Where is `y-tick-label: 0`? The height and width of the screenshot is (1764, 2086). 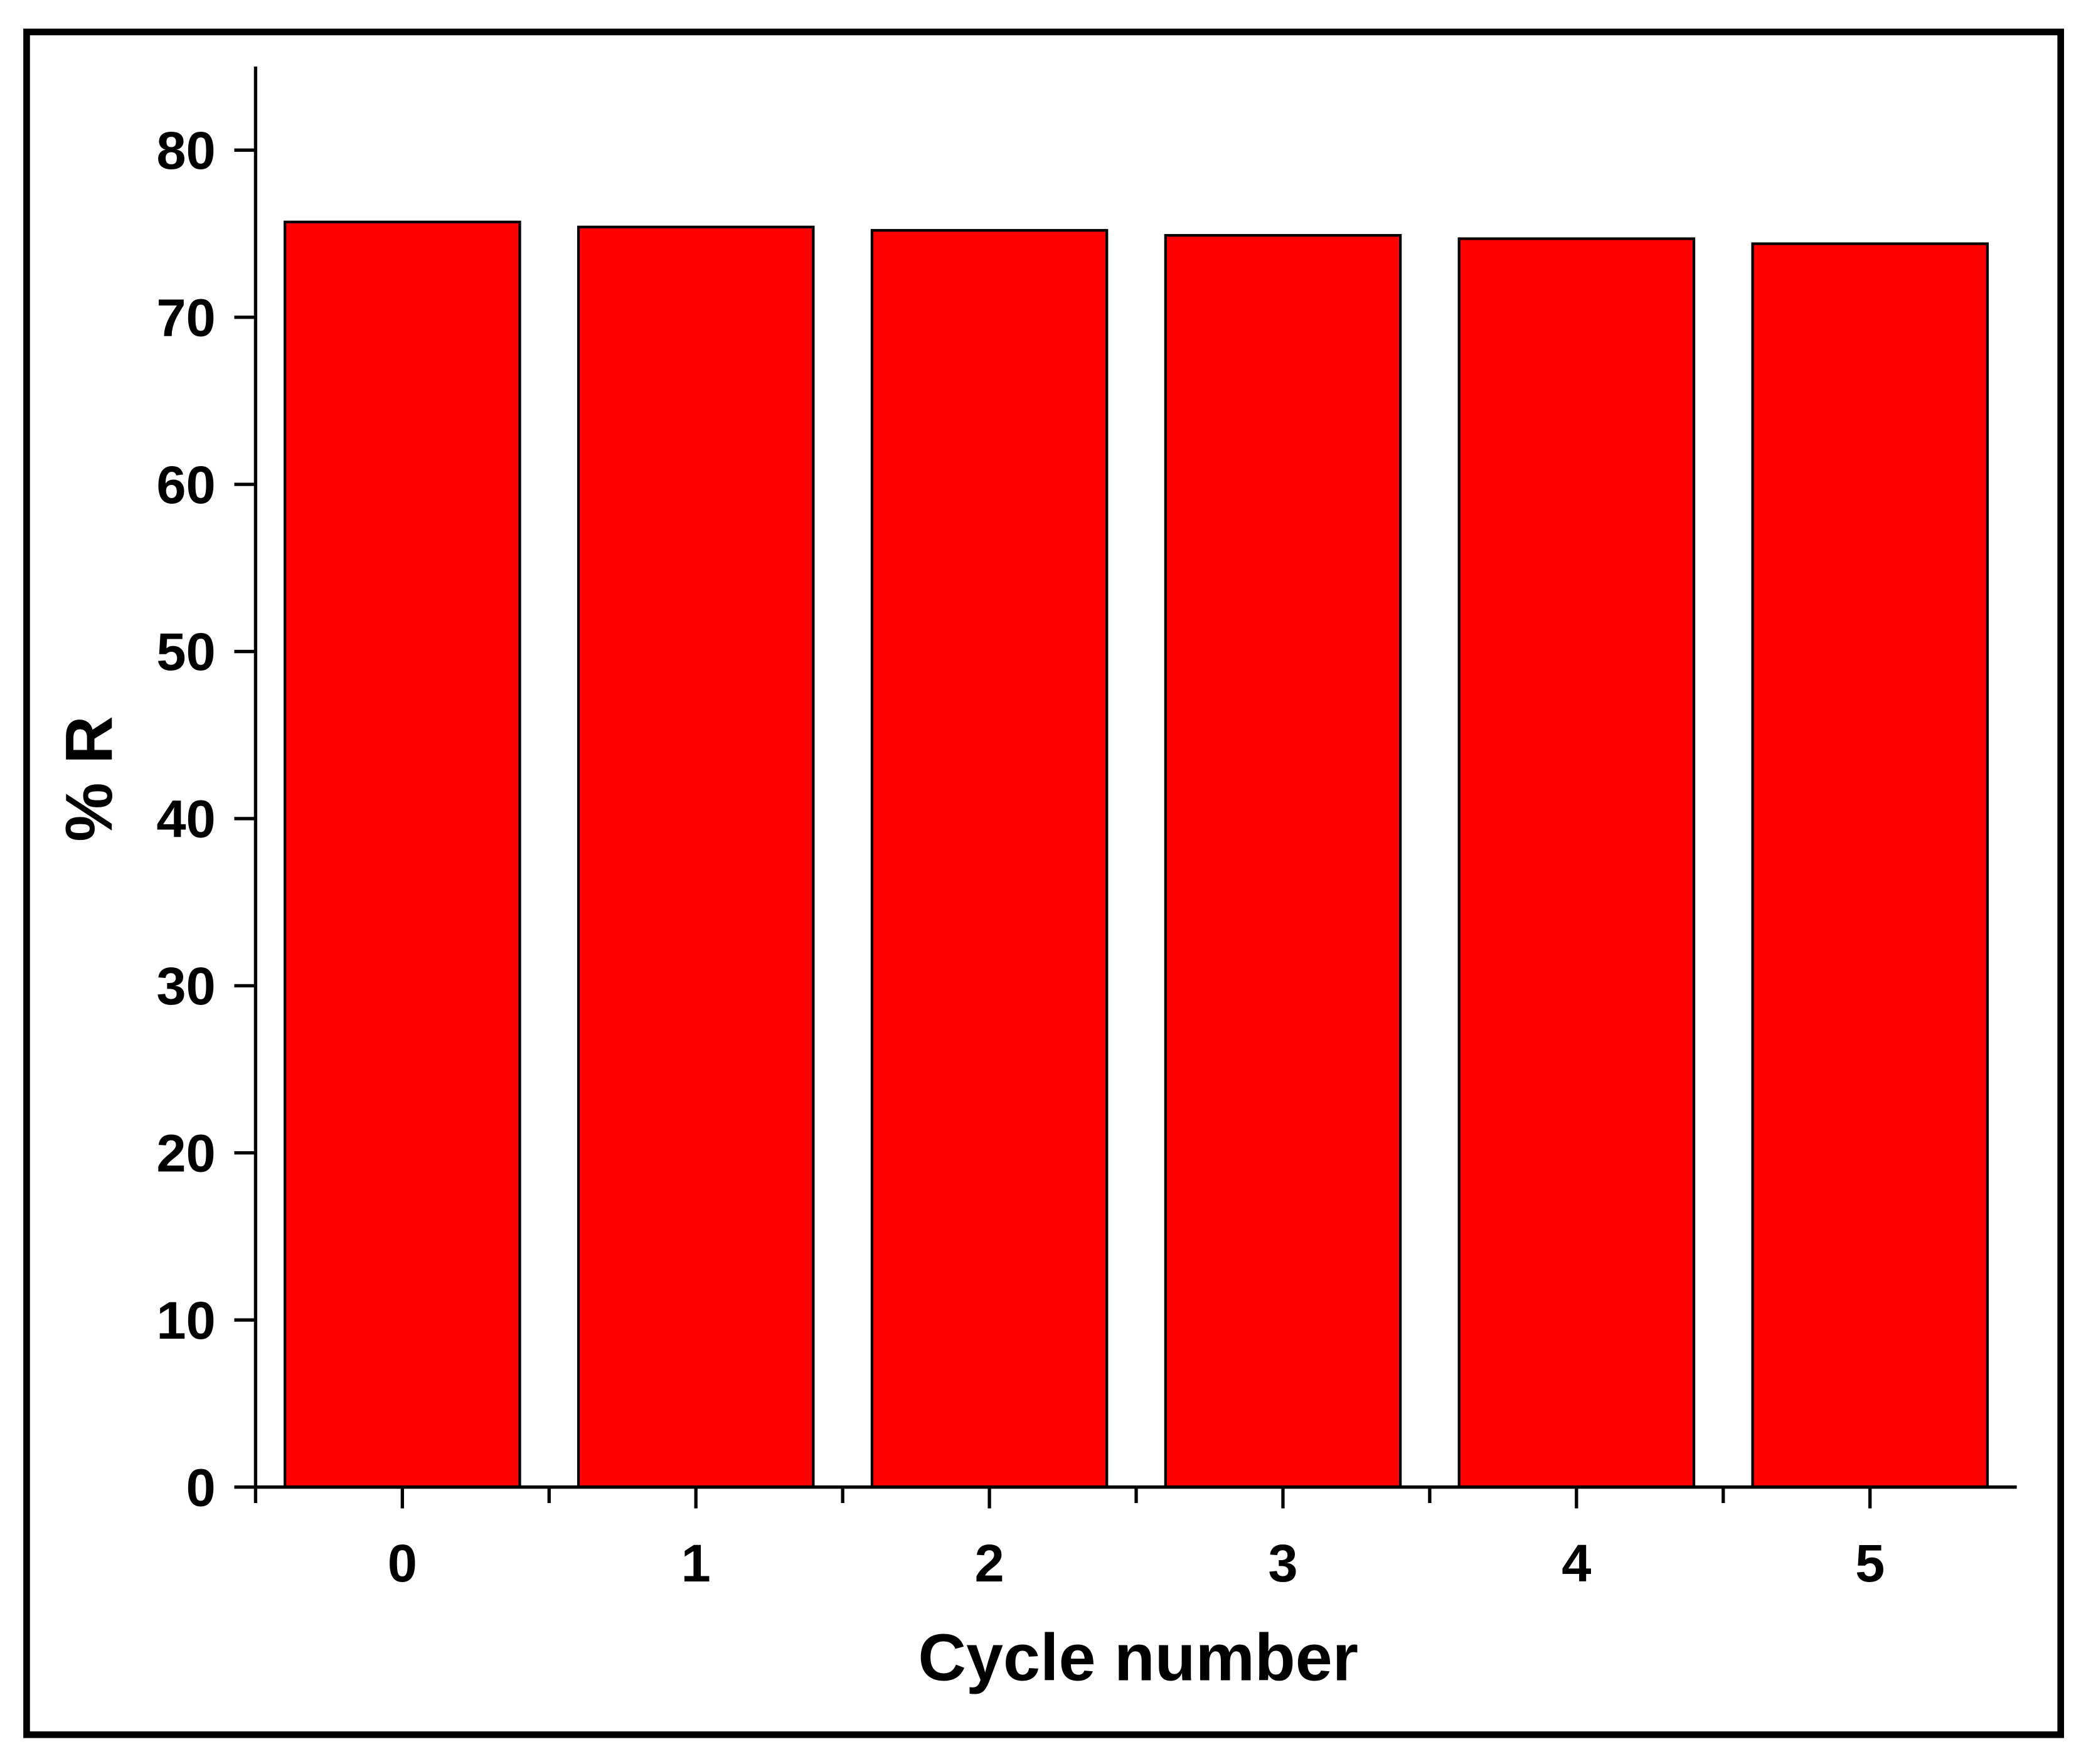 y-tick-label: 0 is located at coordinates (201, 1487).